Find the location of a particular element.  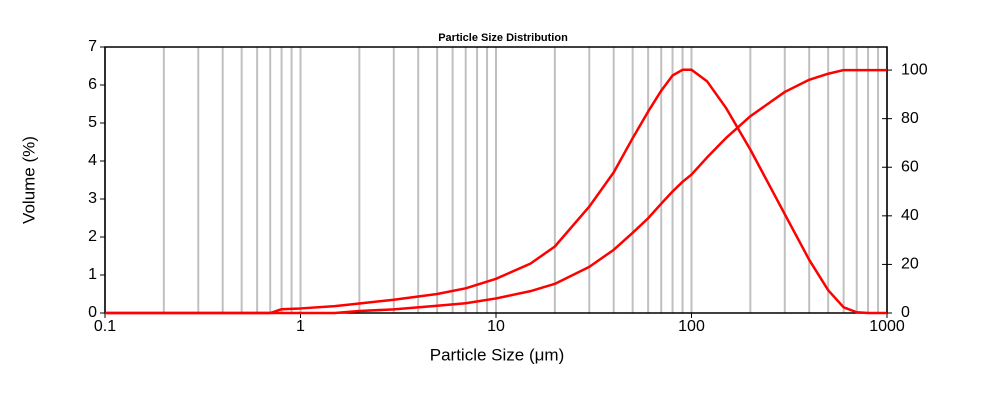

y2-tick-label: 0 is located at coordinates (905, 312).